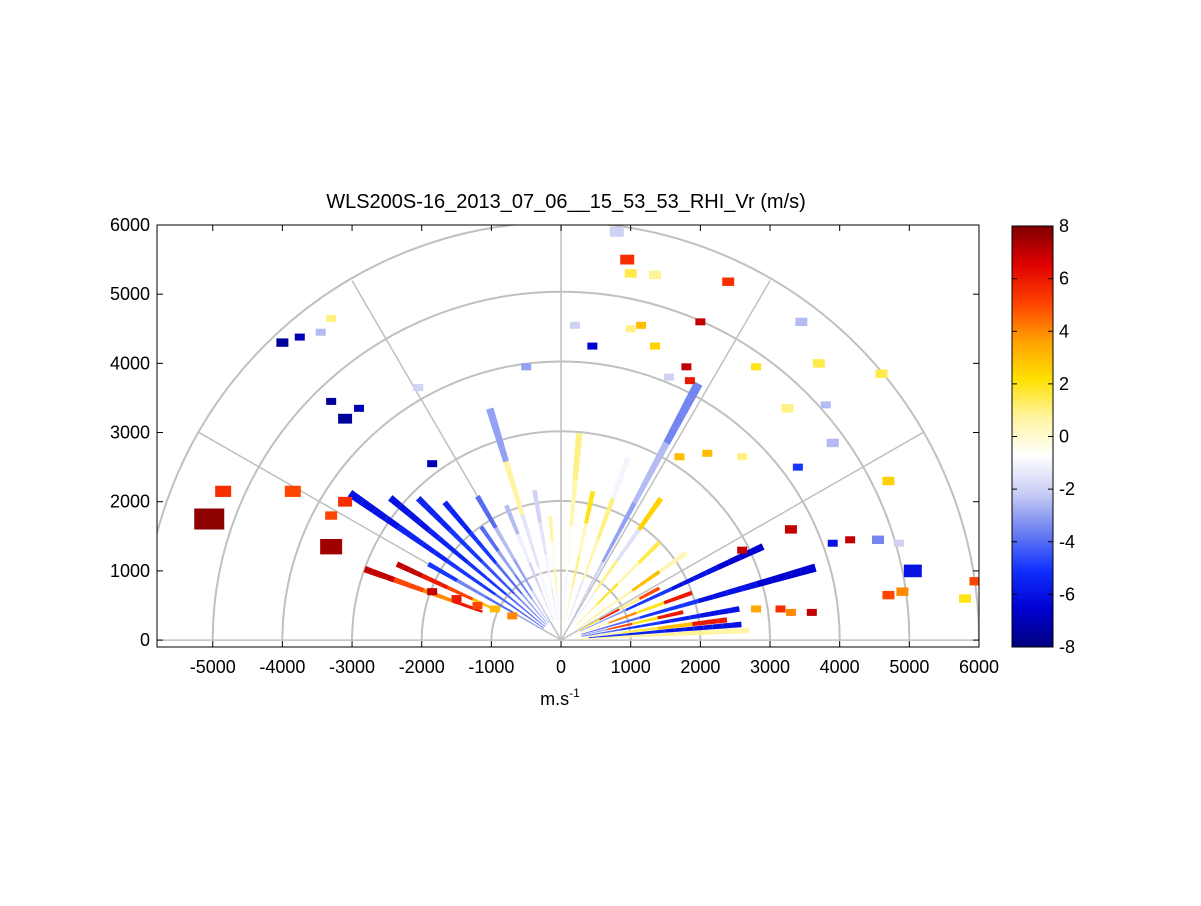 This screenshot has width=1201, height=906. What do you see at coordinates (422, 667) in the screenshot?
I see `x-tick-label: -2000` at bounding box center [422, 667].